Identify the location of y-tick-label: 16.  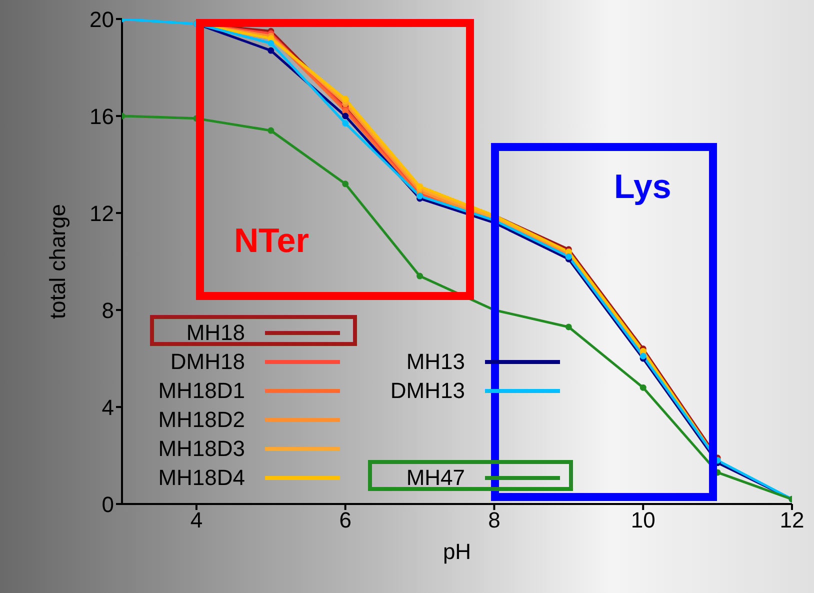
(102, 116).